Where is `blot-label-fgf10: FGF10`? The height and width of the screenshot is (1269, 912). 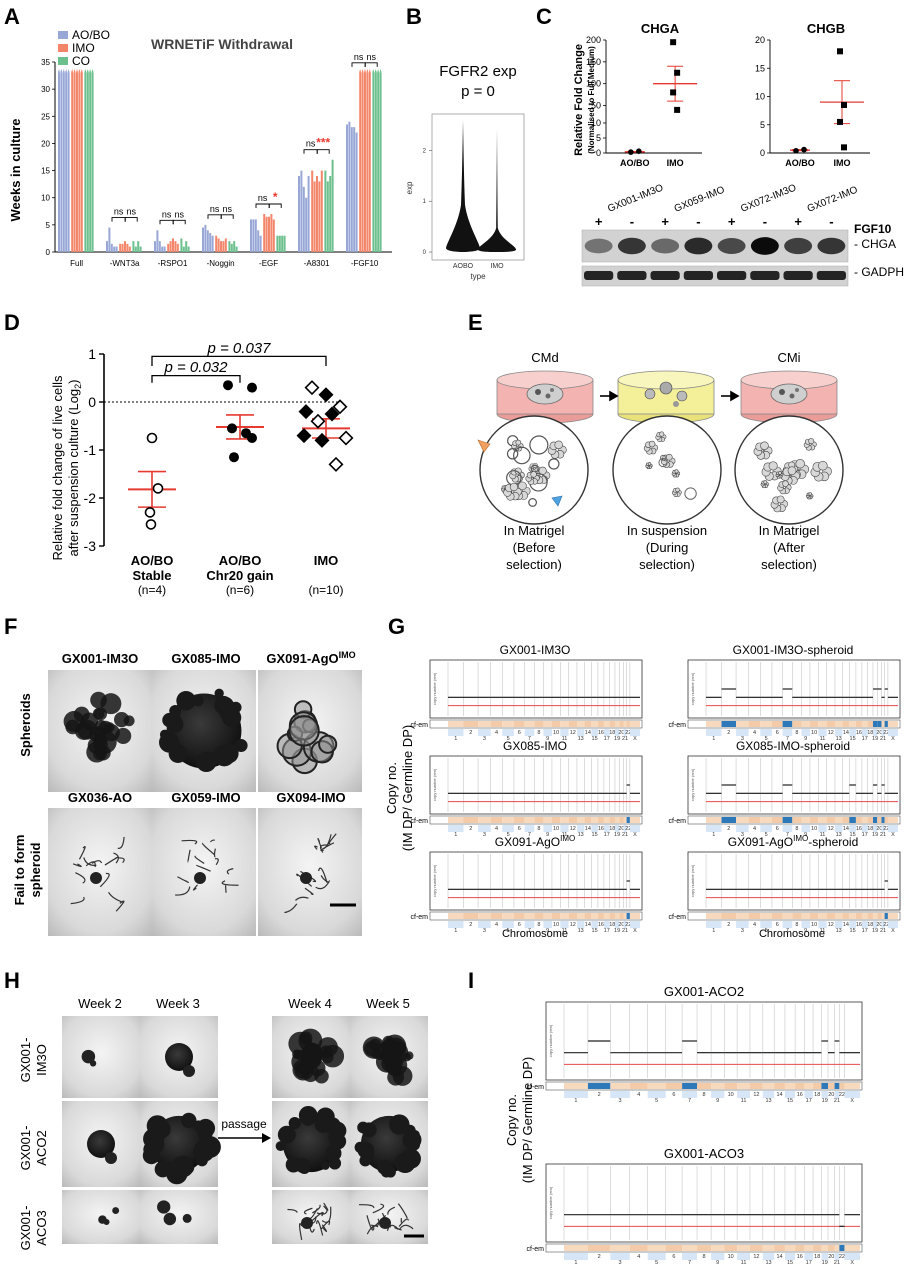 blot-label-fgf10: FGF10 is located at coordinates (873, 229).